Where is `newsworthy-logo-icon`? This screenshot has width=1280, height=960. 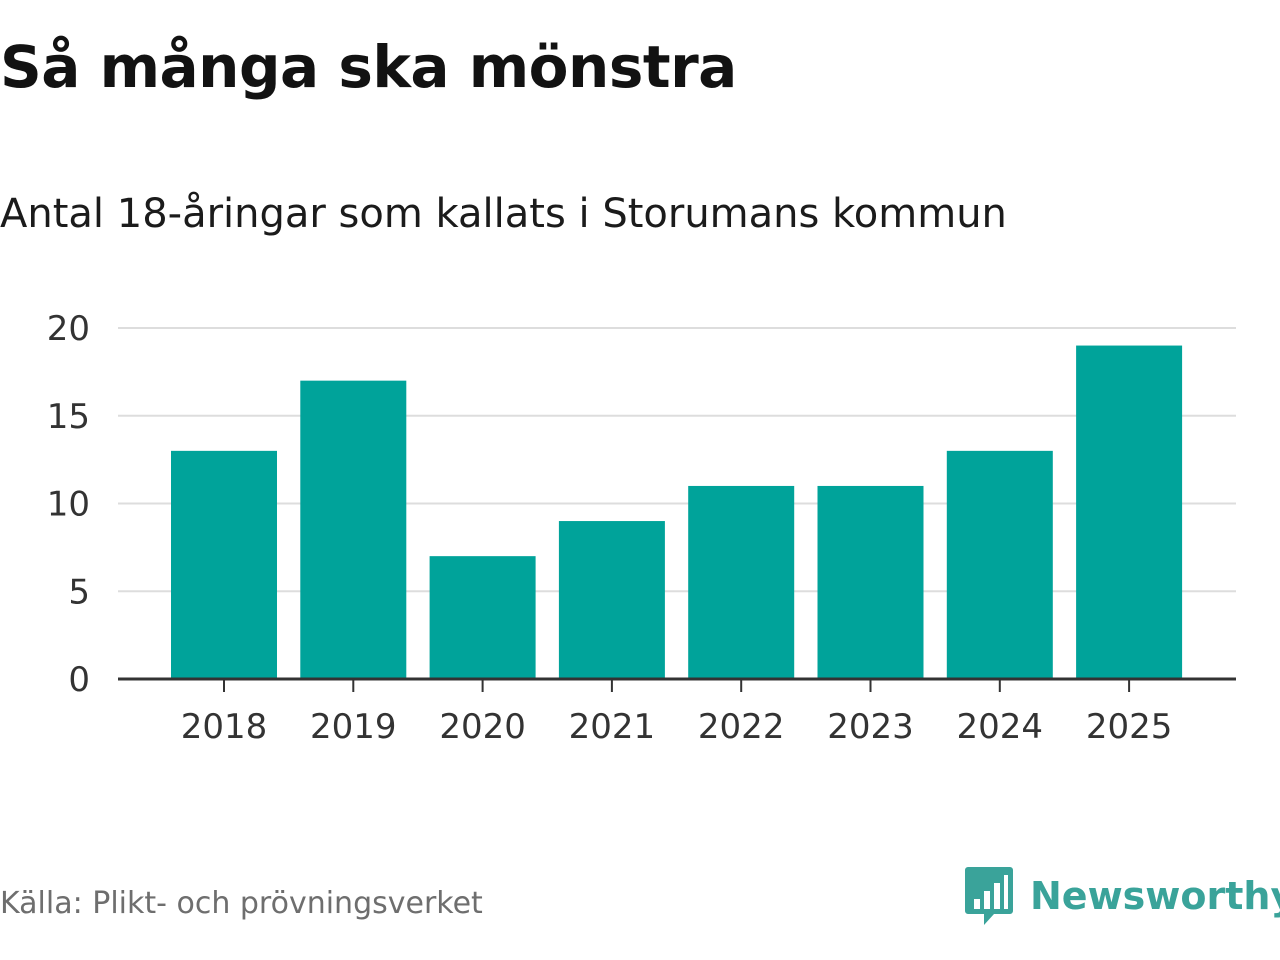
newsworthy-logo-icon is located at coordinates (989, 896).